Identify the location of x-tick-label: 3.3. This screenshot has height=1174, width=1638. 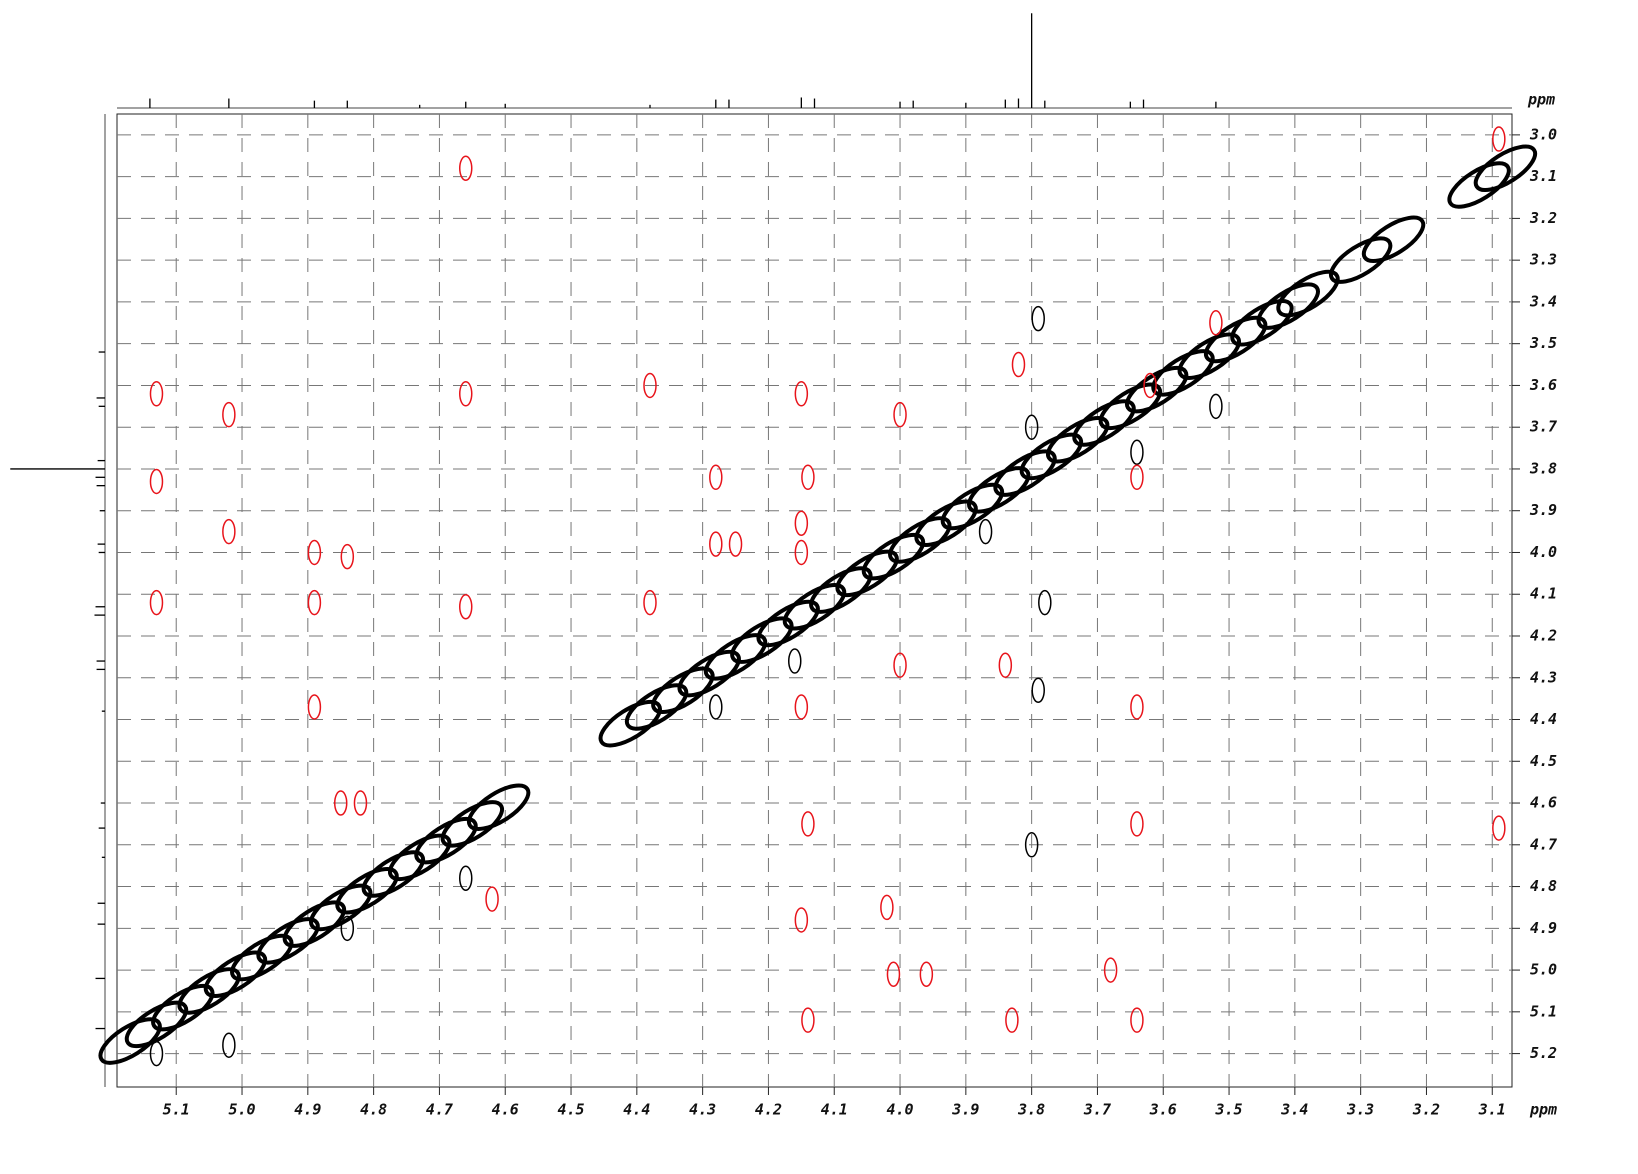
(1360, 1110).